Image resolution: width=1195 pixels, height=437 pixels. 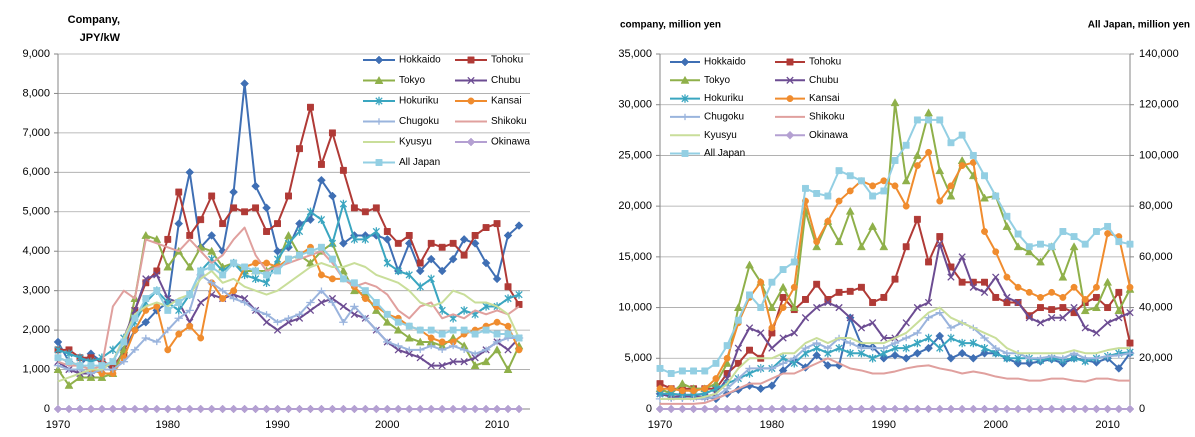 What do you see at coordinates (649, 409) in the screenshot?
I see `y-tick-label: 0` at bounding box center [649, 409].